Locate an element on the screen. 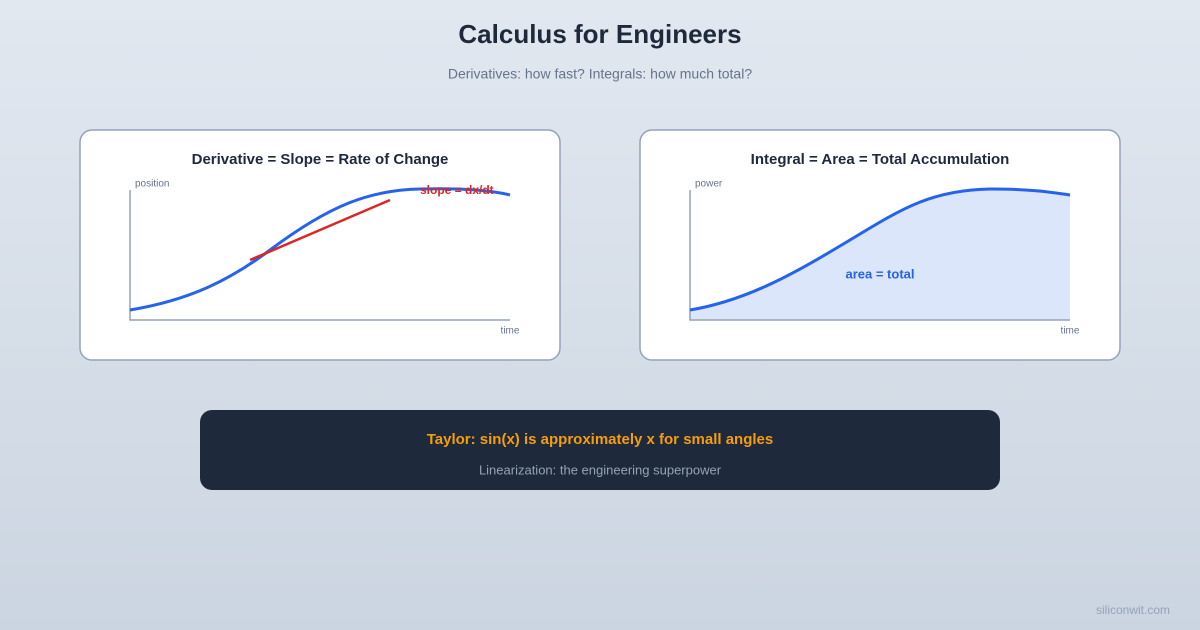  panel-title: Integral = Area = Total Accumulation is located at coordinates (880, 159).